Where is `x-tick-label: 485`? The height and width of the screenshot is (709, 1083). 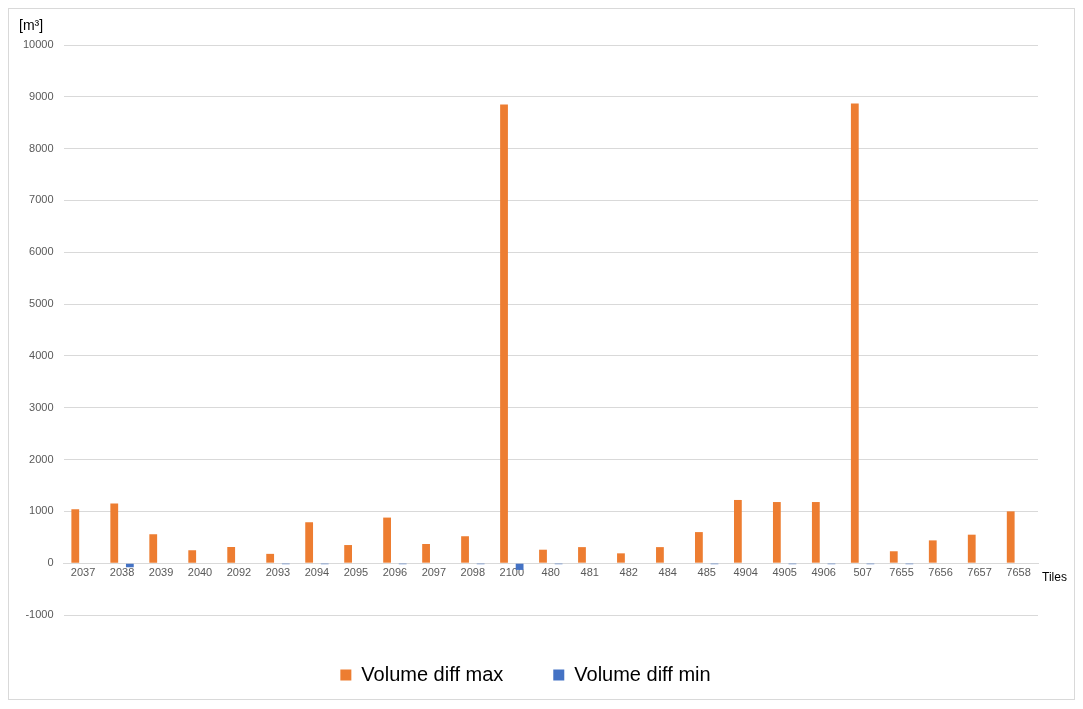 x-tick-label: 485 is located at coordinates (706, 571).